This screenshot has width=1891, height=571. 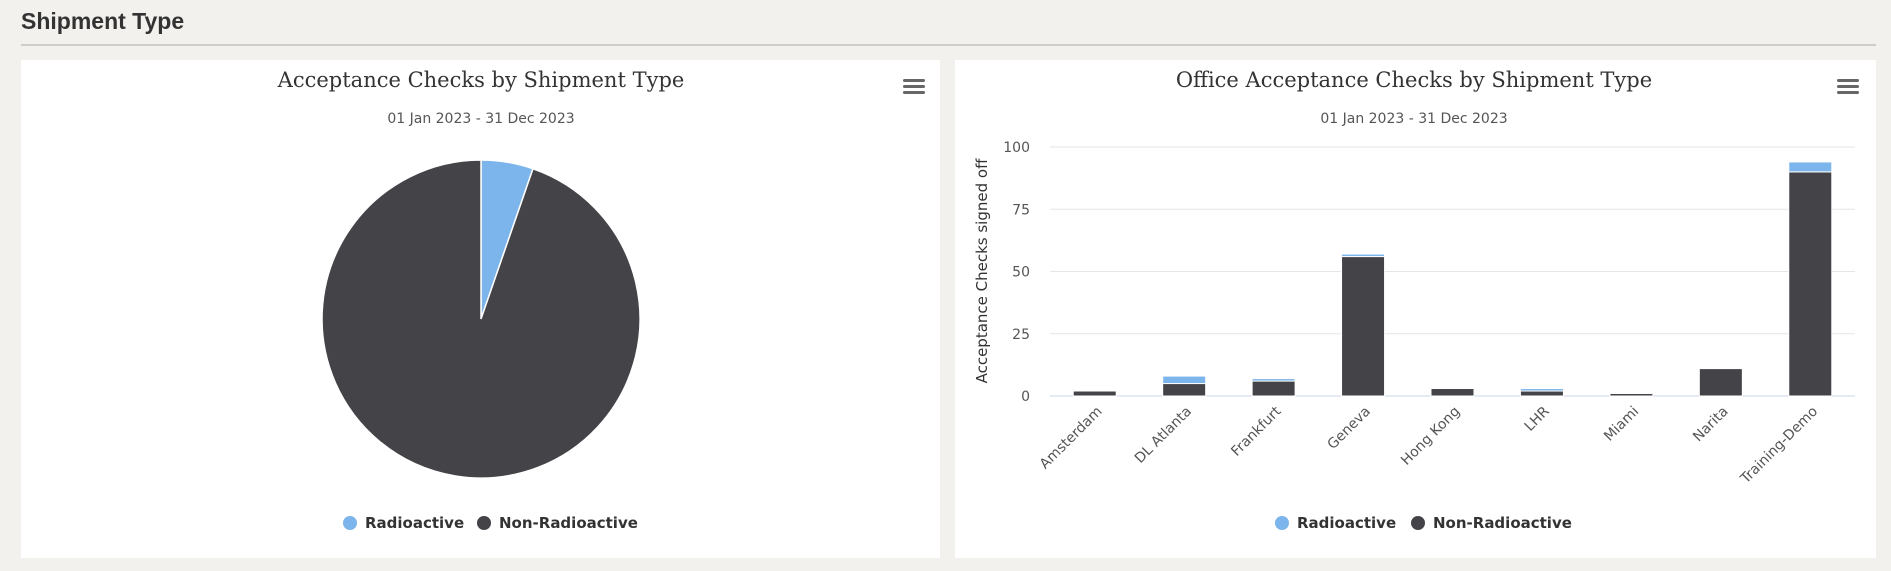 I want to click on y-tick-label: 25, so click(x=1021, y=335).